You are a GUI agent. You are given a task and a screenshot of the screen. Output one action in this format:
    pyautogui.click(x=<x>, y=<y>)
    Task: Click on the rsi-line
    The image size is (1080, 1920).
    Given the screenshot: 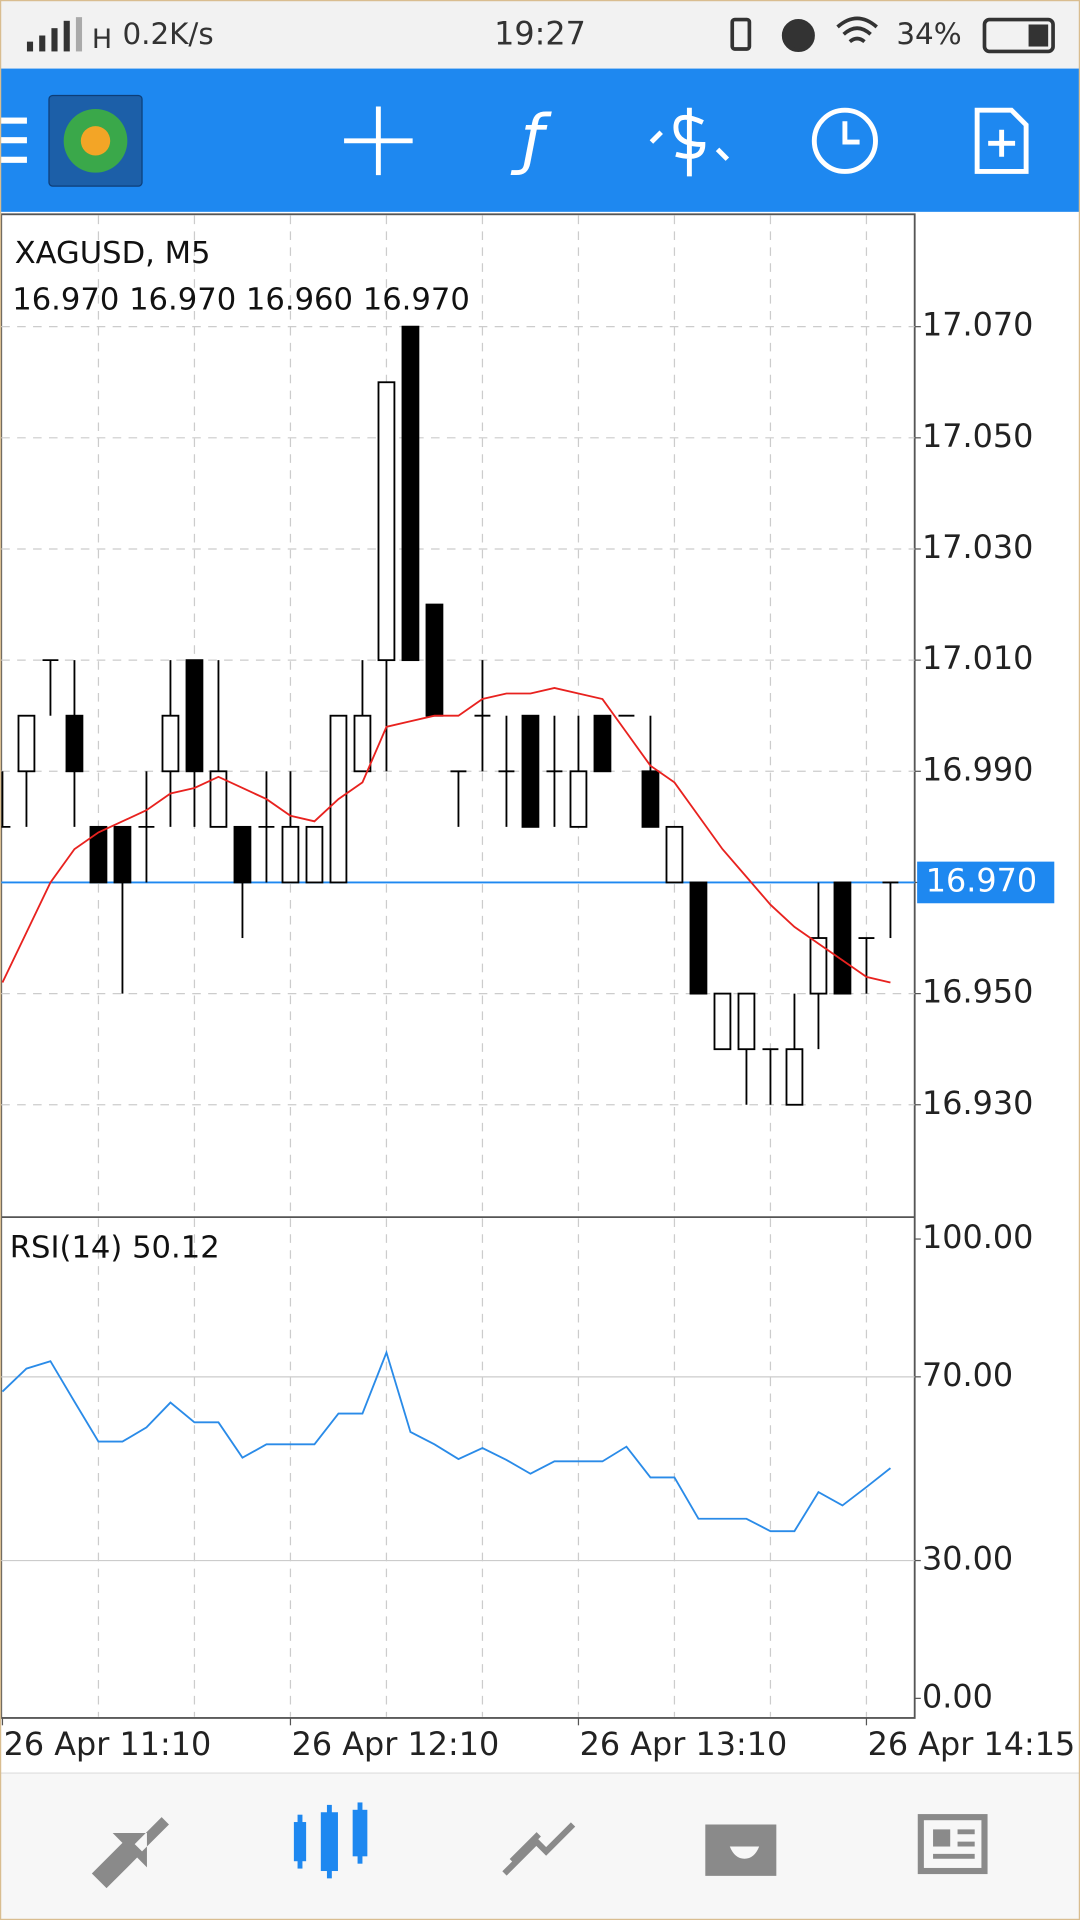 What is the action you would take?
    pyautogui.click(x=446, y=1441)
    